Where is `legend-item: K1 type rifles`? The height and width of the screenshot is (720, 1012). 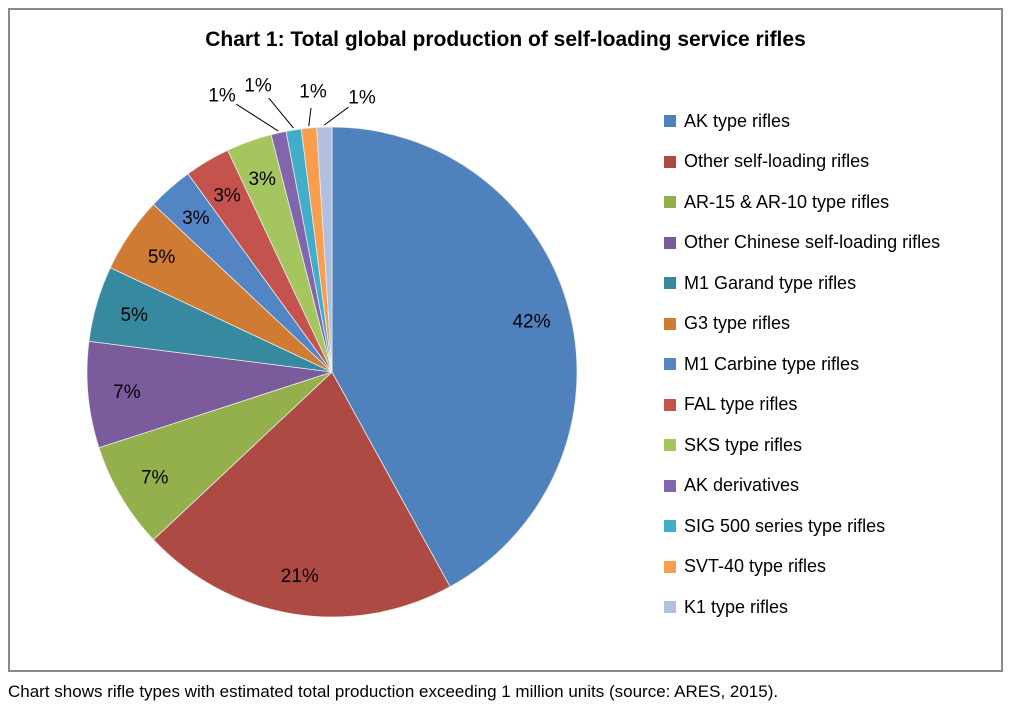 legend-item: K1 type rifles is located at coordinates (802, 607).